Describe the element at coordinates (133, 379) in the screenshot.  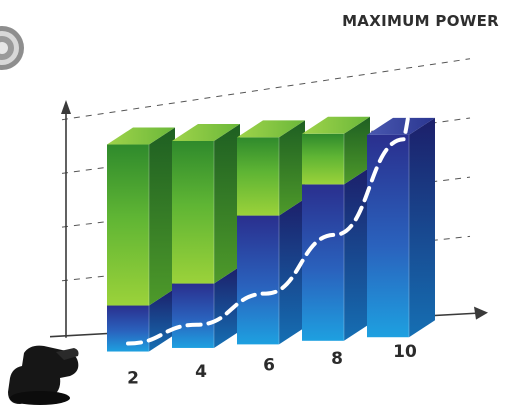
I see `x-tick-label: 2` at that location.